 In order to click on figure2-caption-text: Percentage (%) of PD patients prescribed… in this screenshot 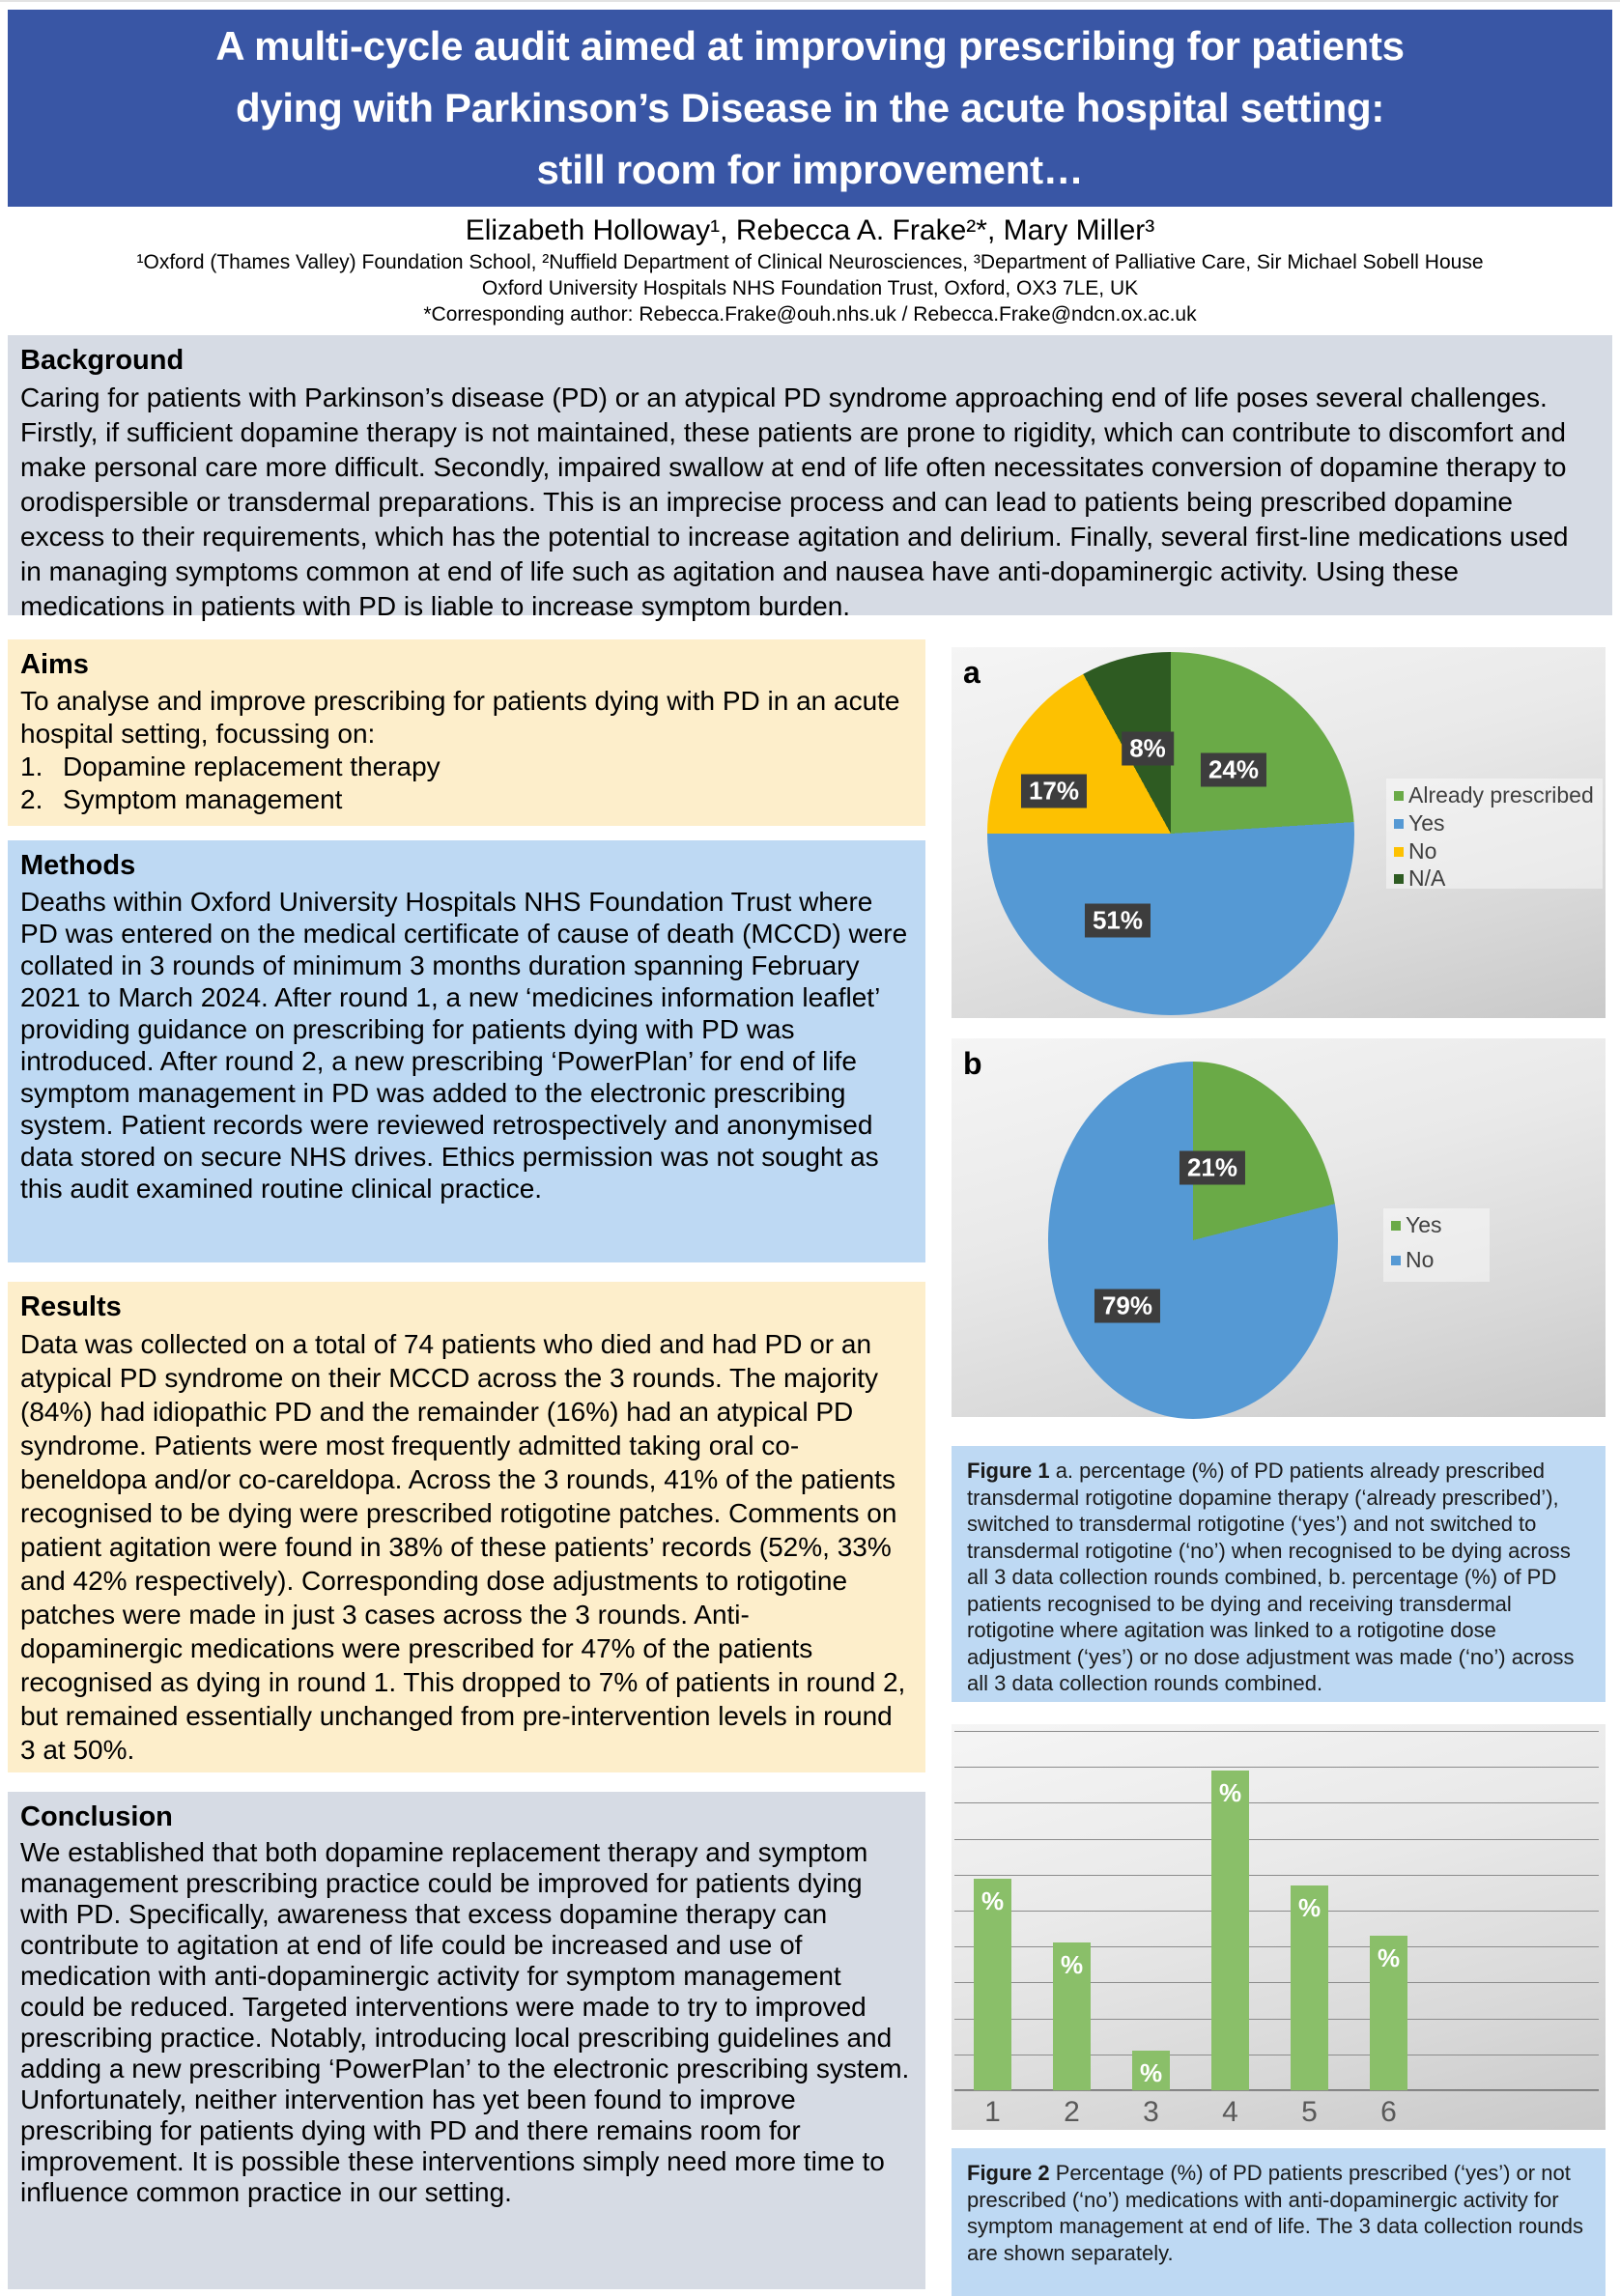, I will do `click(1275, 2213)`.